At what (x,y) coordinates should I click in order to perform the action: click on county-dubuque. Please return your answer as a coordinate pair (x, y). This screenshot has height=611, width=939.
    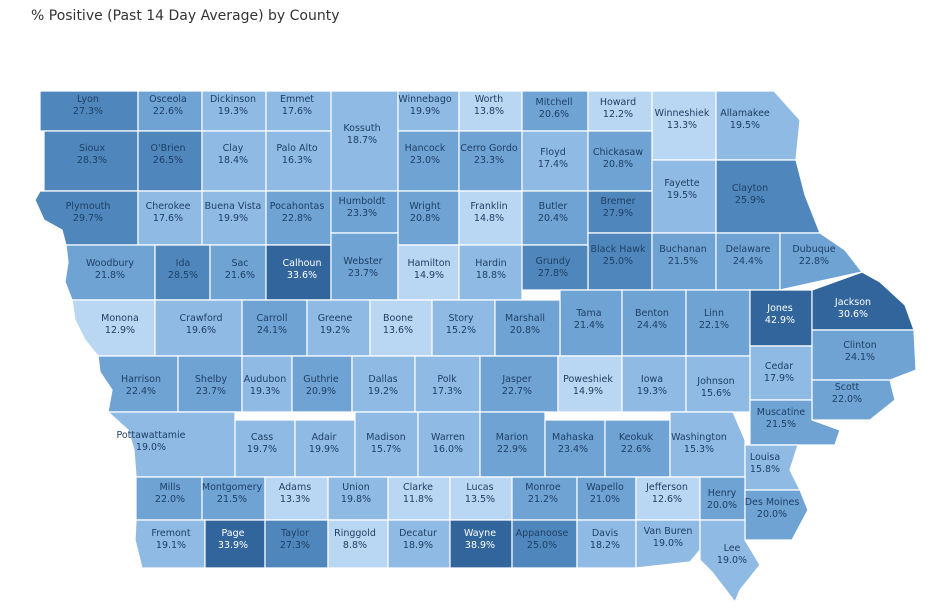
    Looking at the image, I should click on (821, 261).